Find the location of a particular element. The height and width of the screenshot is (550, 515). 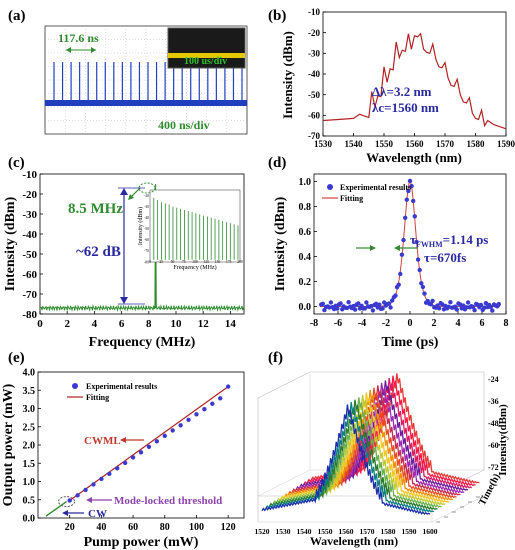

x-tick-label: 1570 is located at coordinates (445, 144).